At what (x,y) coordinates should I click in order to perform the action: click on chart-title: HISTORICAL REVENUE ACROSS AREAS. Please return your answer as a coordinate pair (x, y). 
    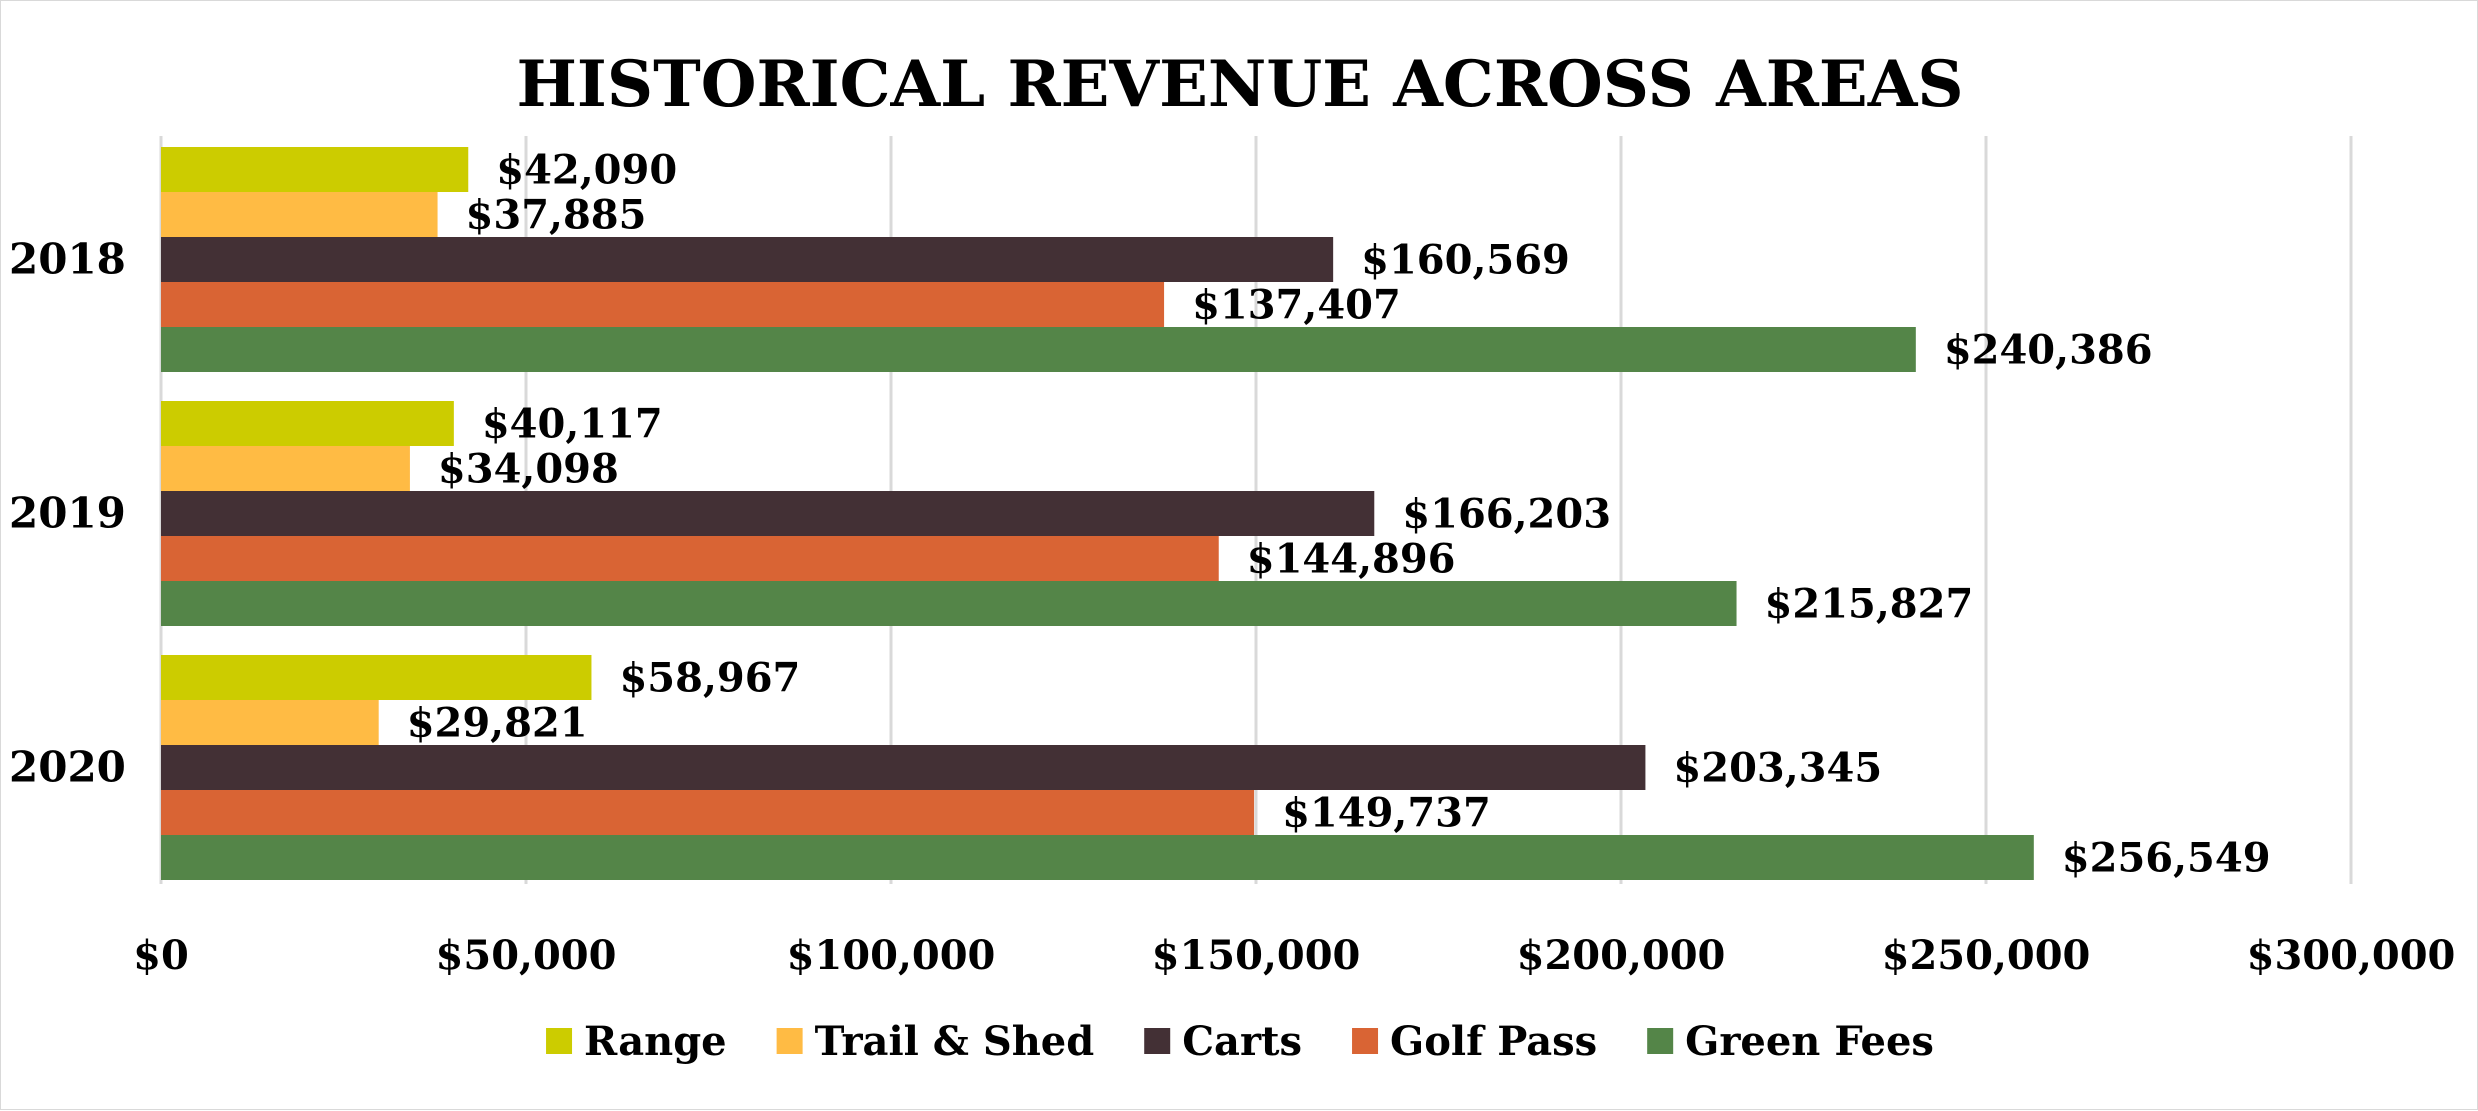
    Looking at the image, I should click on (1239, 84).